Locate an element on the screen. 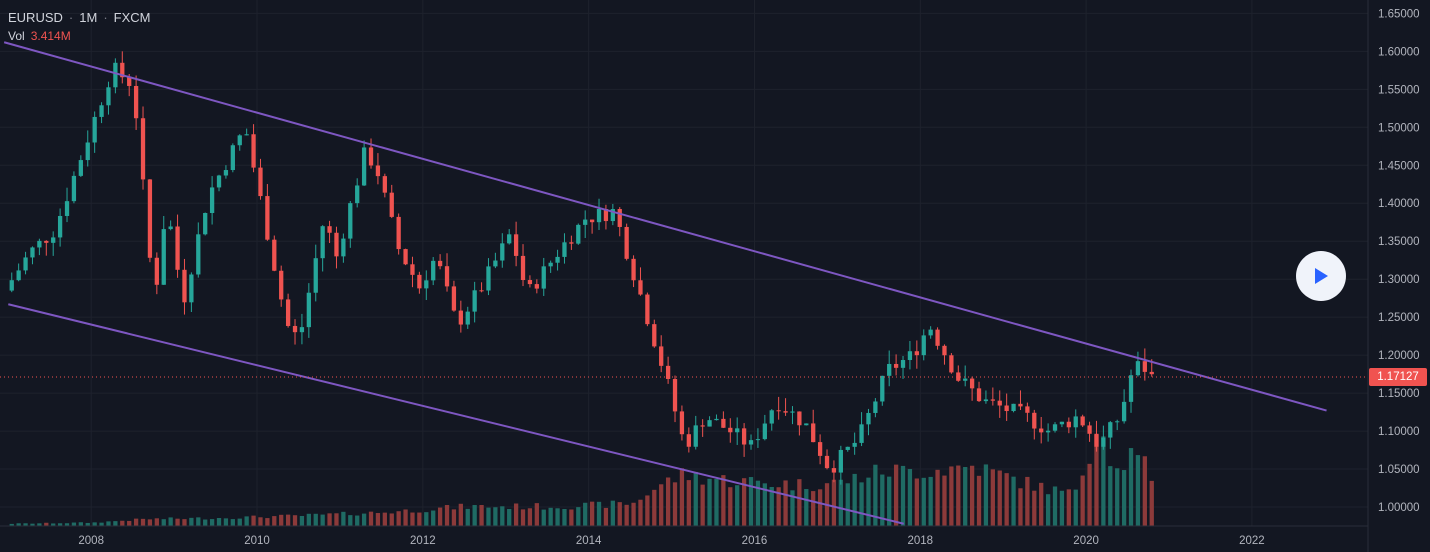 This screenshot has width=1430, height=552. time-axis: 2008 2010 2012 2014 2016 2018 2020 2022 is located at coordinates (684, 536).